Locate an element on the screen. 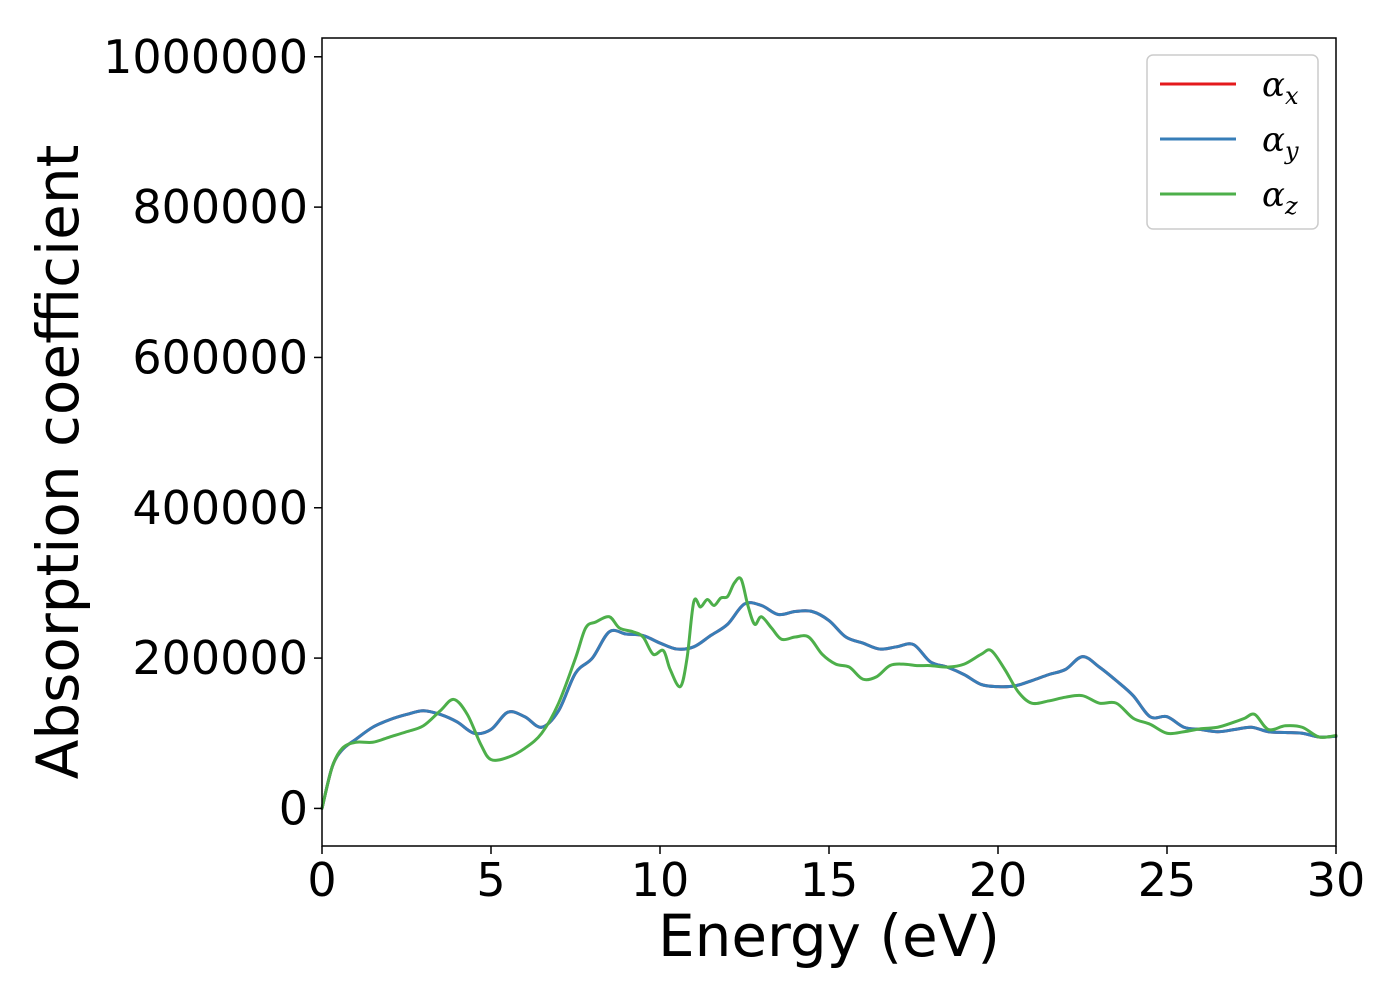 Image resolution: width=1400 pixels, height=1000 pixels. x-tick-label: 0 is located at coordinates (321, 880).